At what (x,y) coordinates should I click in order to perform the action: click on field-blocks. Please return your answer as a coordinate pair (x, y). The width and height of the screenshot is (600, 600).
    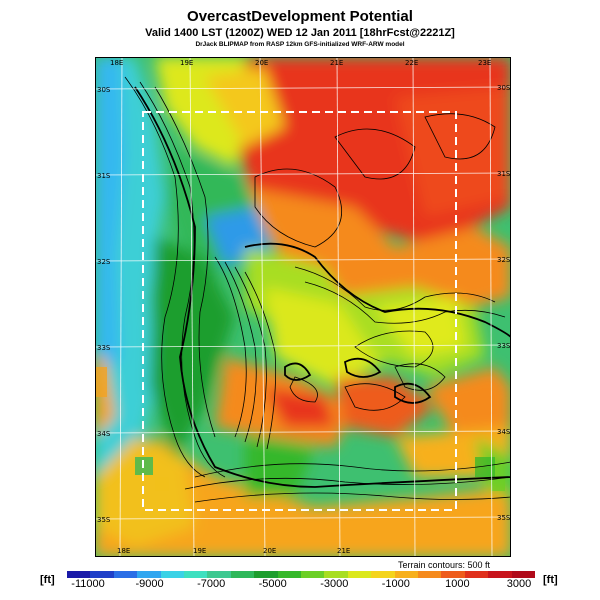
    Looking at the image, I should click on (300, 429).